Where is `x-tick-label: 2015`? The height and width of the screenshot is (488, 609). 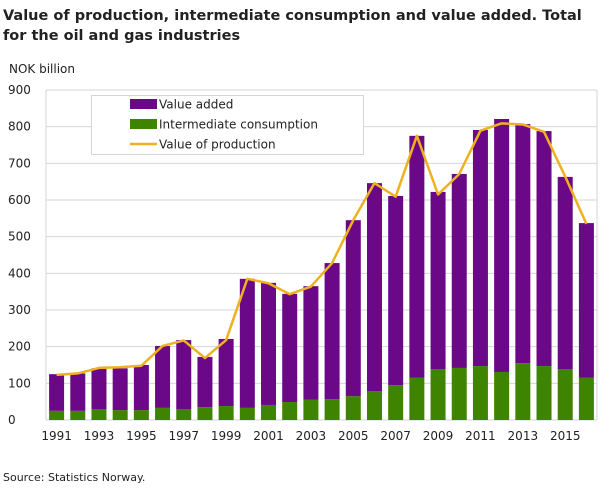
x-tick-label: 2015 is located at coordinates (565, 436).